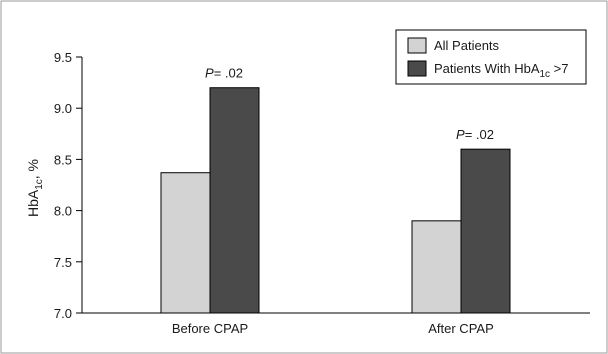  Describe the element at coordinates (333, 328) in the screenshot. I see `category-labels: Before CPAP After CPAP` at that location.